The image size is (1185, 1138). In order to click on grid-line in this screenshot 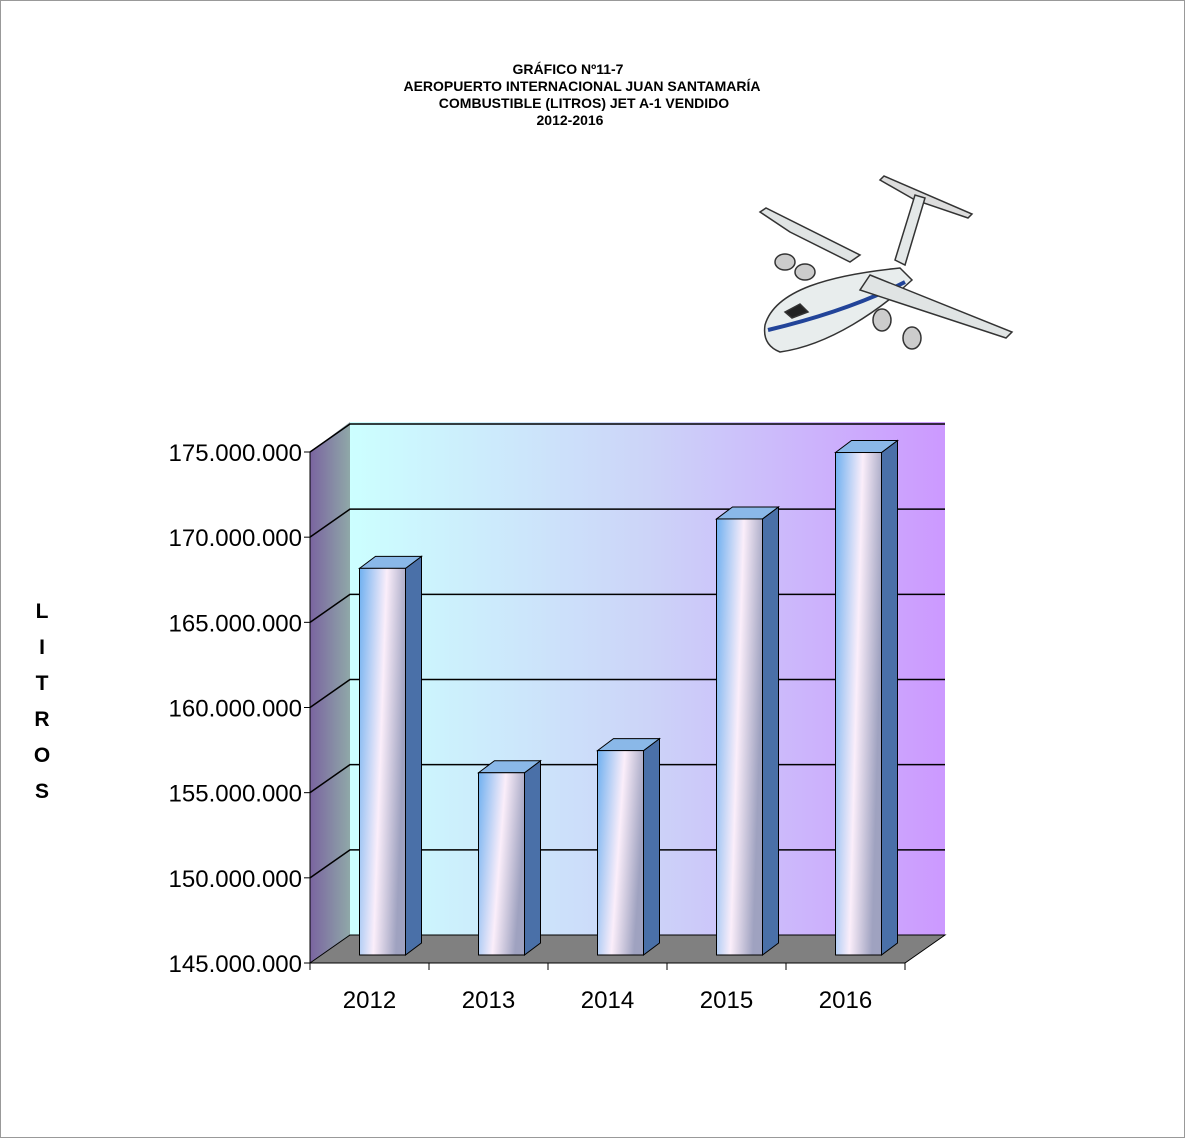, I will do `click(627, 438)`.